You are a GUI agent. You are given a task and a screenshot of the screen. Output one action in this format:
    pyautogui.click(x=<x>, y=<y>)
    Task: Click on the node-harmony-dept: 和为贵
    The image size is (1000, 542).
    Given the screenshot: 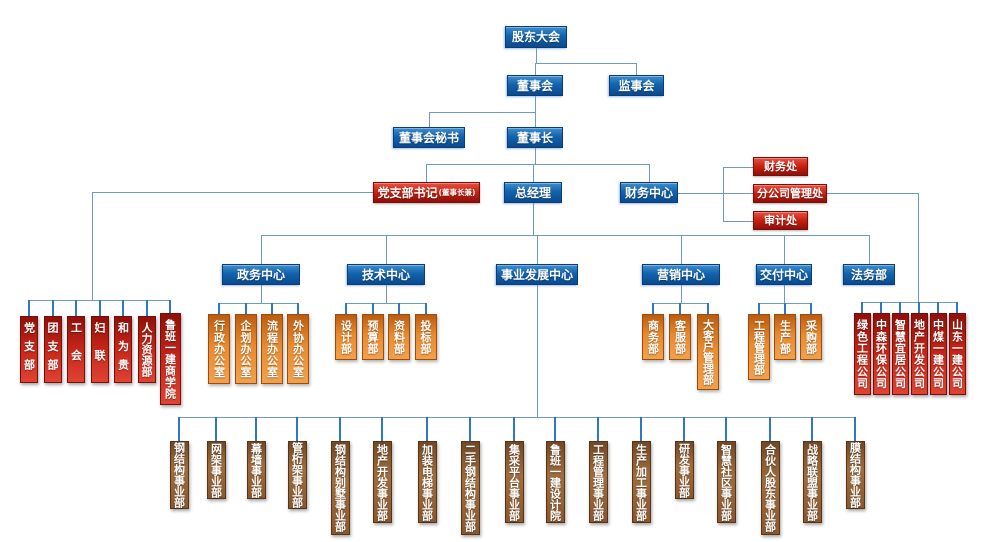 What is the action you would take?
    pyautogui.click(x=123, y=349)
    